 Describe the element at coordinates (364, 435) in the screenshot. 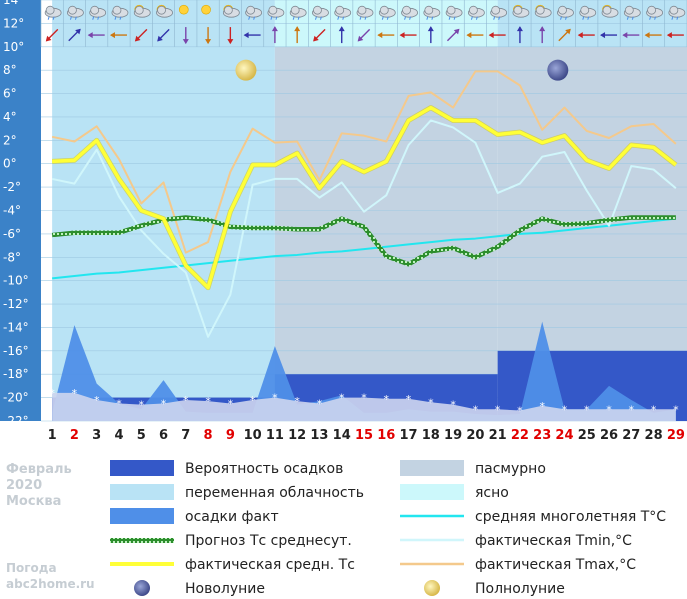

I see `x-tick-label: 15` at that location.